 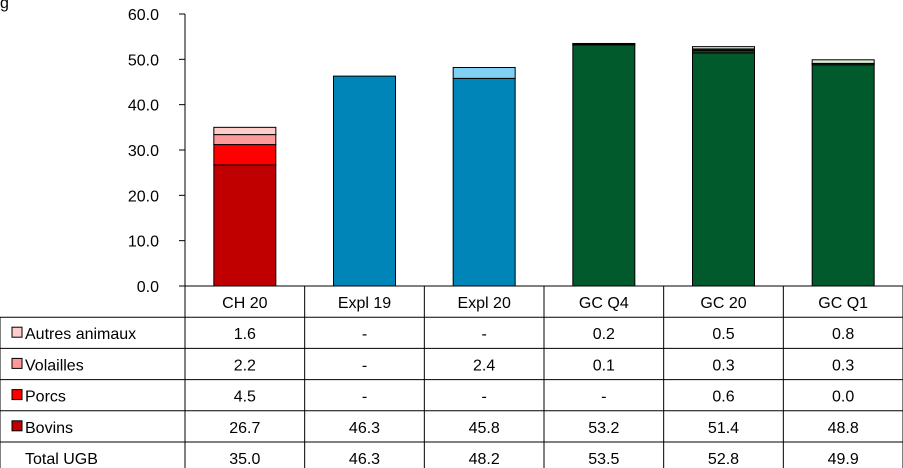 I want to click on bar-autres-animaux-gc-q1, so click(x=843, y=61).